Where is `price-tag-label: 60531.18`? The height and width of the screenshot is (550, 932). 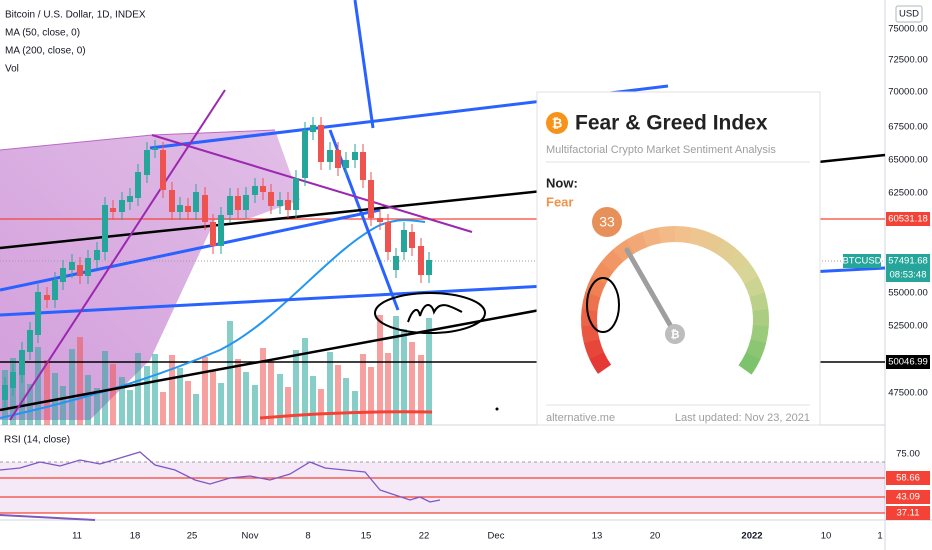
price-tag-label: 60531.18 is located at coordinates (908, 219).